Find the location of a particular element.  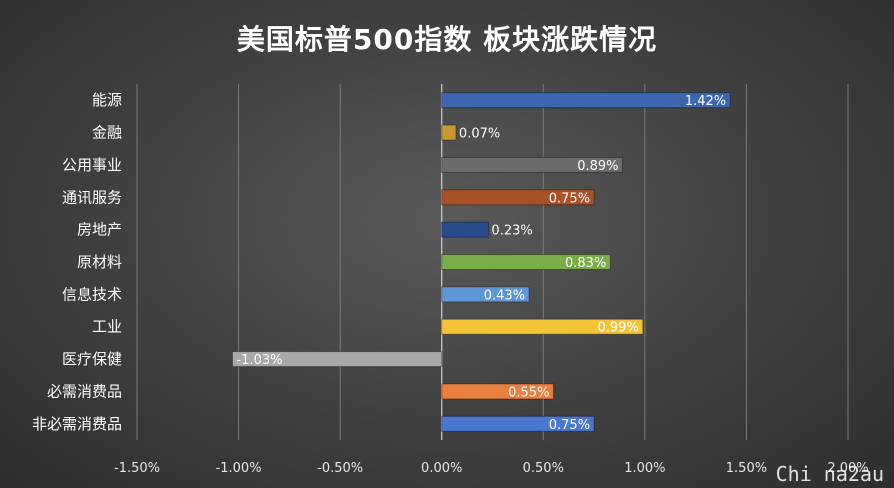

watermark-text: Chi na2au is located at coordinates (829, 474).